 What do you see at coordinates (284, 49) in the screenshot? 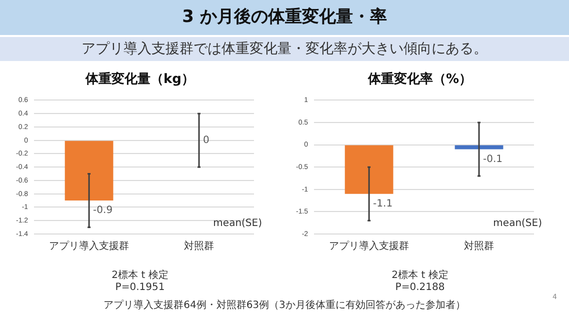
I see `text: アプリ導入支援群では体重変化量・変化率が大きい傾向にある。` at bounding box center [284, 49].